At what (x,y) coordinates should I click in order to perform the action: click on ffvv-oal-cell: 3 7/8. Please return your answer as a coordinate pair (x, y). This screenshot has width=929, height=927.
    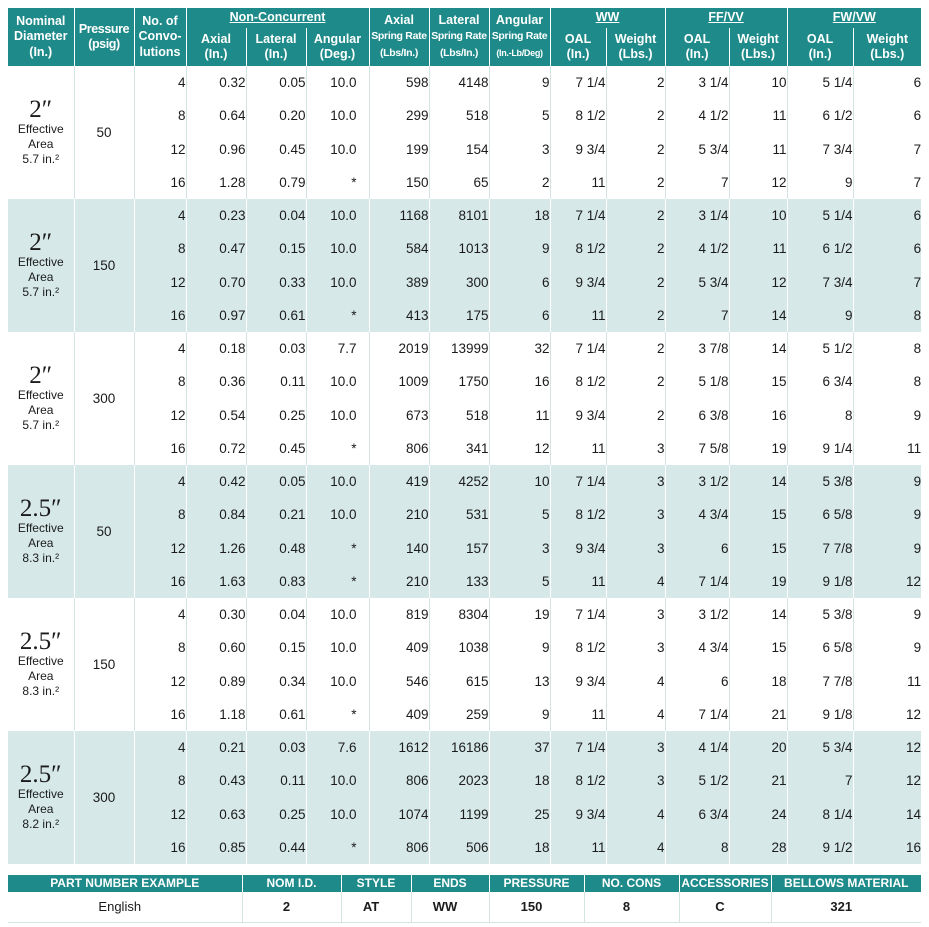
    Looking at the image, I should click on (697, 349).